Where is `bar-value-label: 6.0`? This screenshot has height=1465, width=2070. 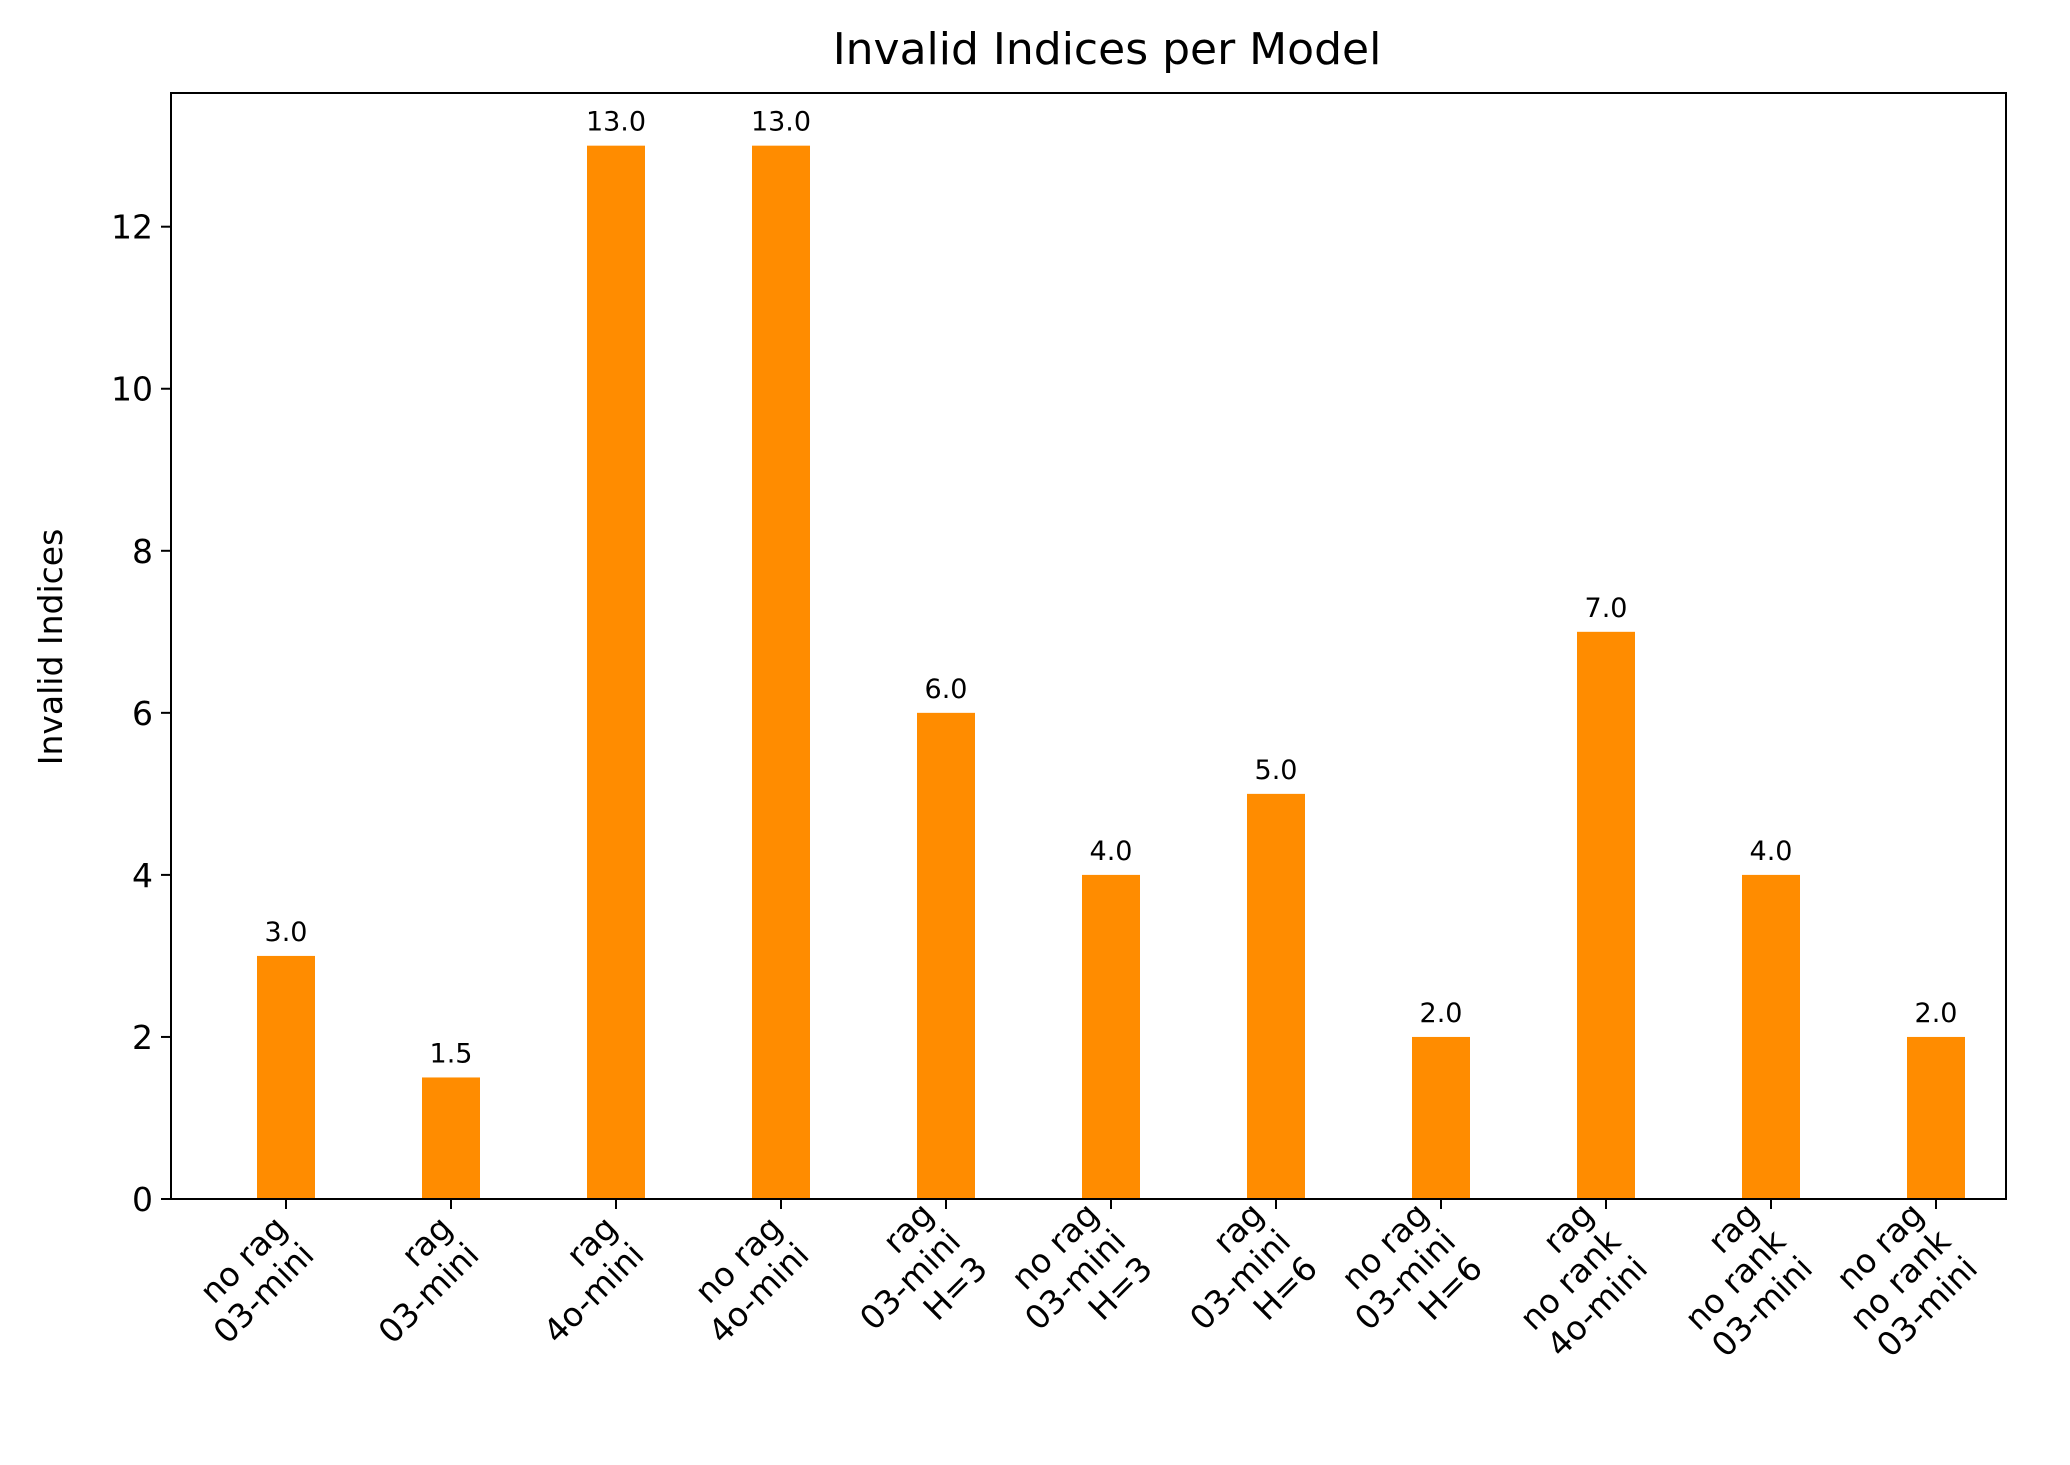
bar-value-label: 6.0 is located at coordinates (946, 689).